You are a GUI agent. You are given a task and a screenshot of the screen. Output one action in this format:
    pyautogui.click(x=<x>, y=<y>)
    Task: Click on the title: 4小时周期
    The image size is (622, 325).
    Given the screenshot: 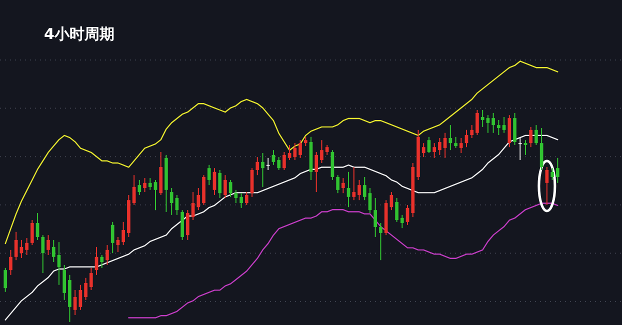 What is the action you would take?
    pyautogui.click(x=79, y=34)
    